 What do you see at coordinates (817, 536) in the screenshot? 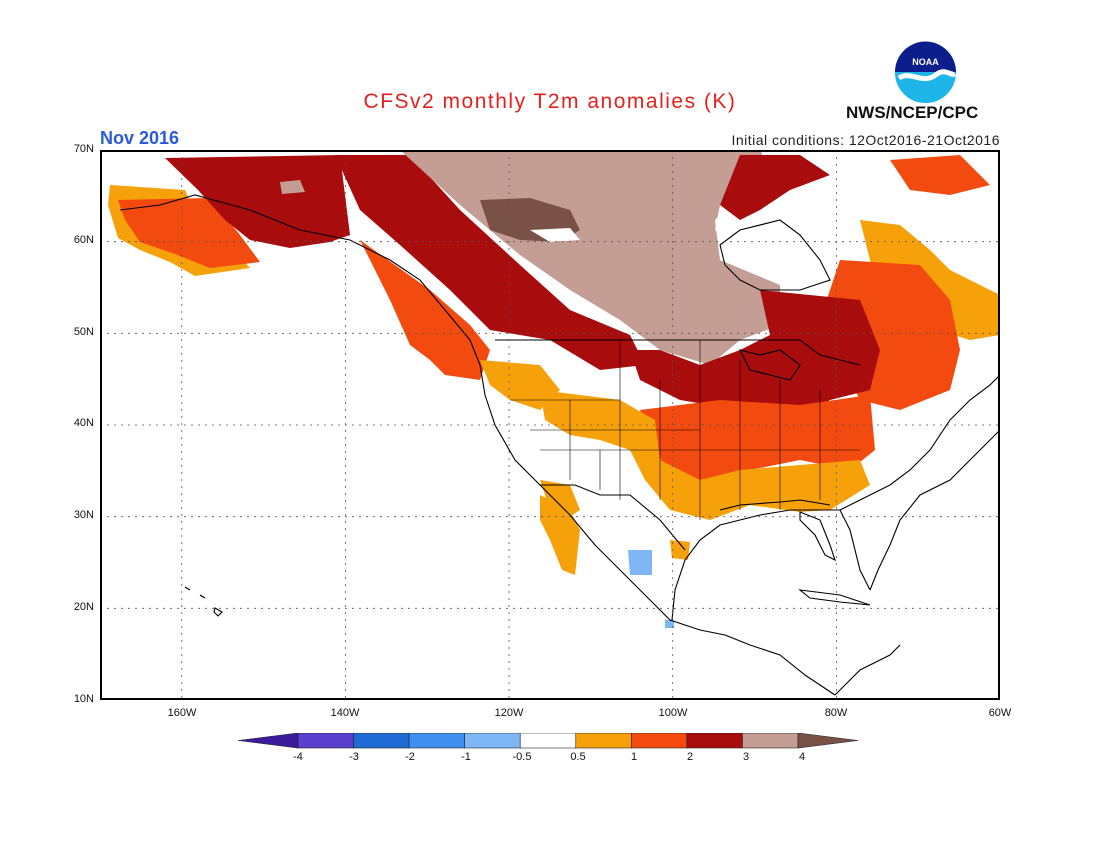
I see `florida-outline` at bounding box center [817, 536].